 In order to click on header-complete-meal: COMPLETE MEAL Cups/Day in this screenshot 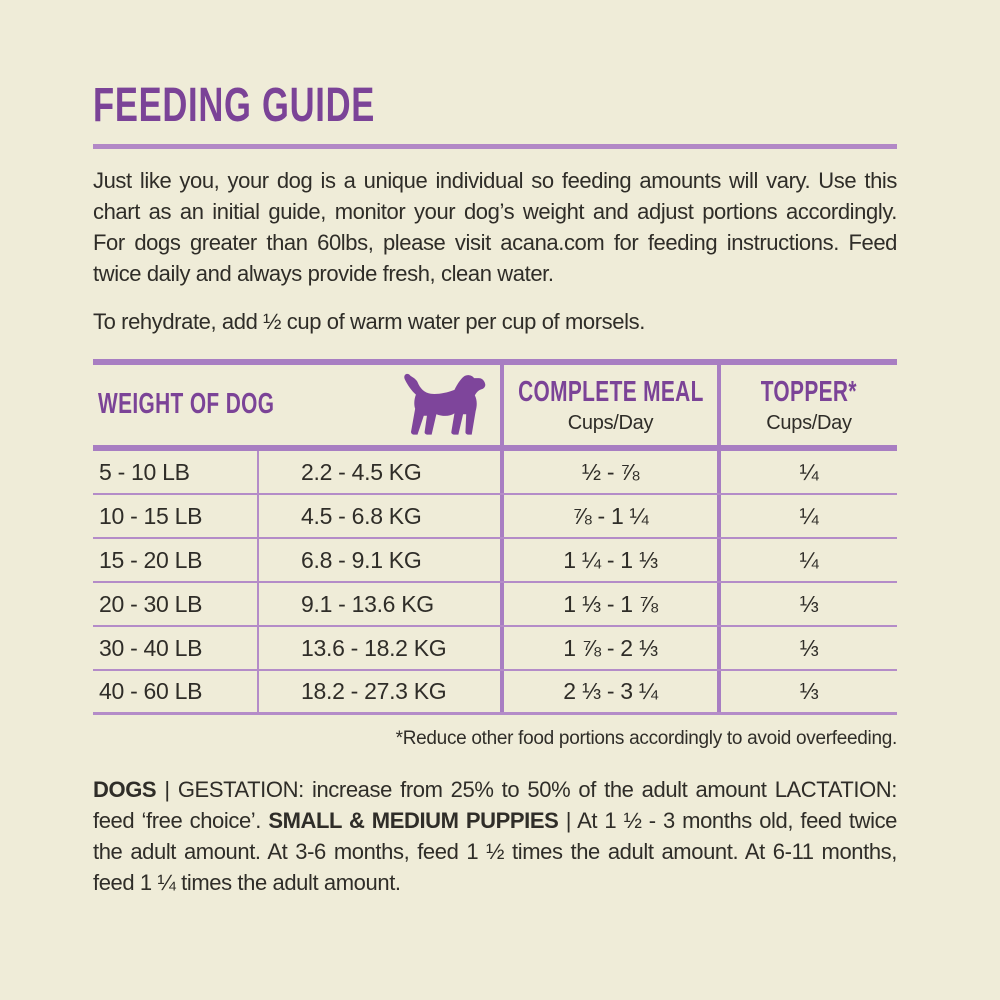, I will do `click(608, 405)`.